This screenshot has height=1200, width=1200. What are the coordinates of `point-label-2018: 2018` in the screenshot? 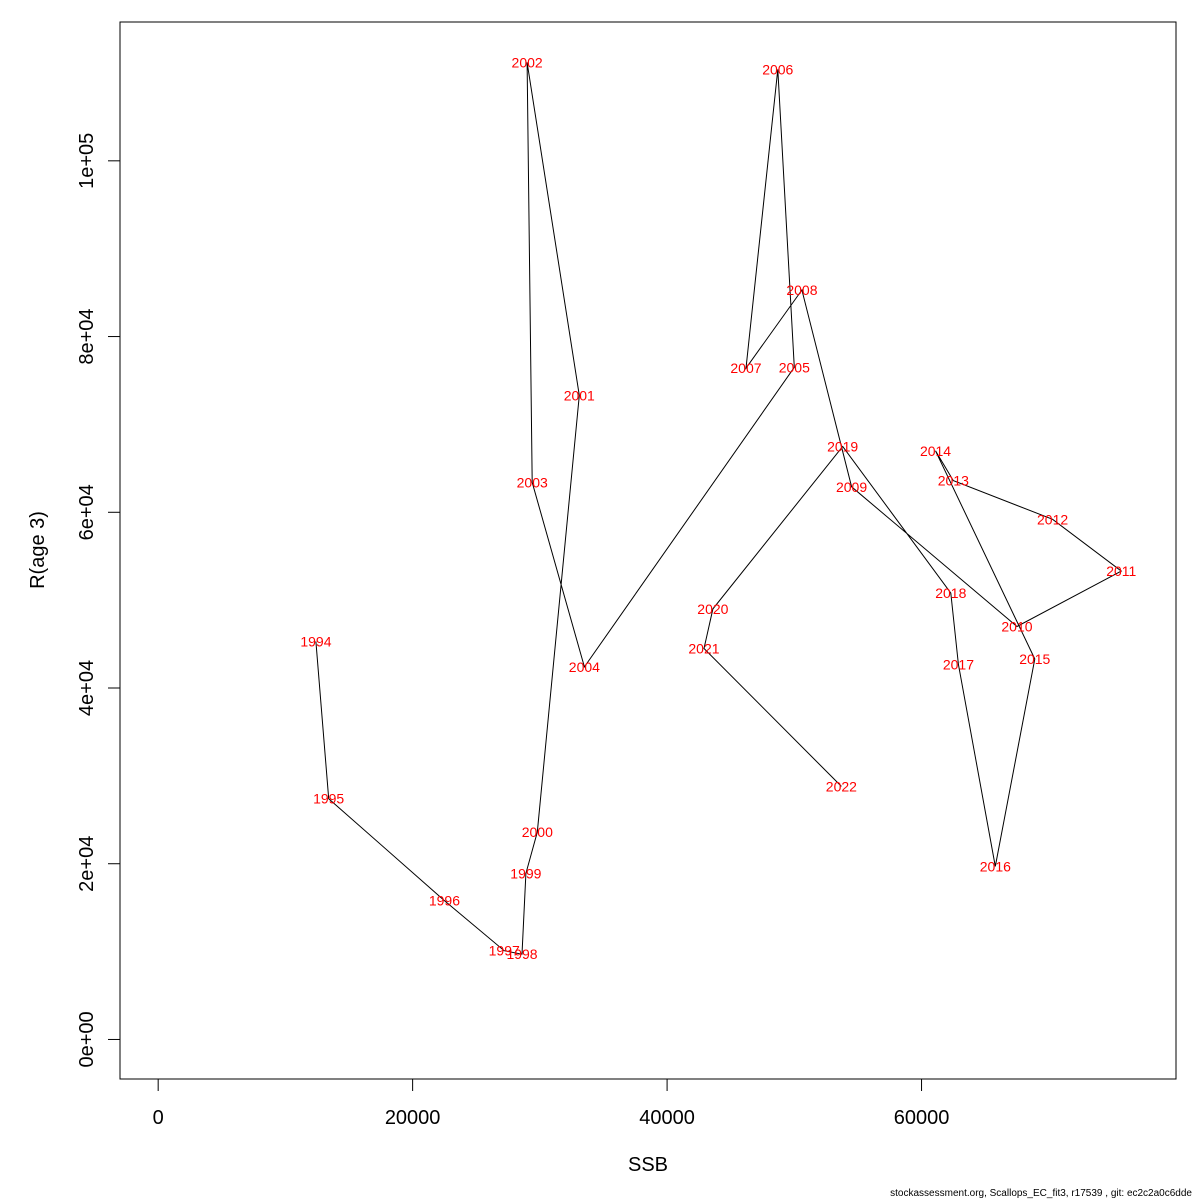 It's located at (950, 593).